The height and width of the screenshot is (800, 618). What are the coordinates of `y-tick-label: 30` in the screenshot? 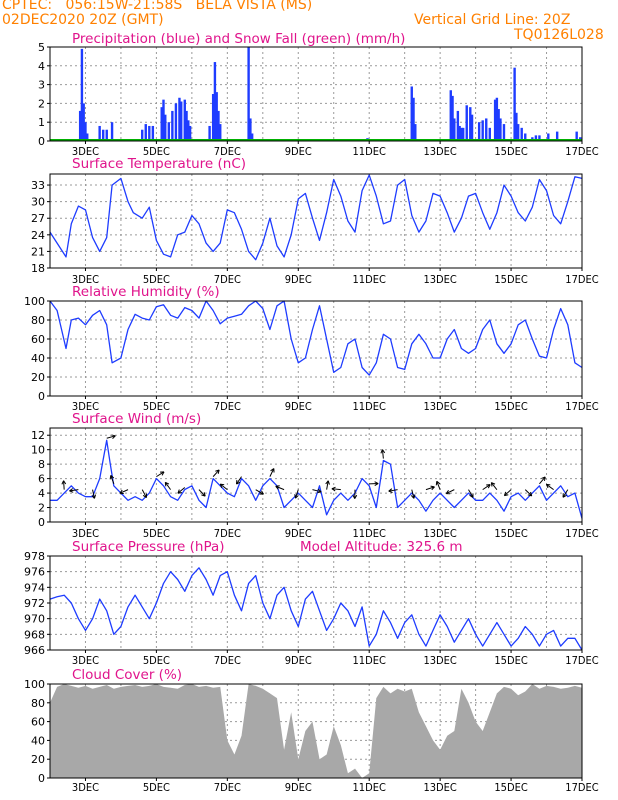 It's located at (38, 202).